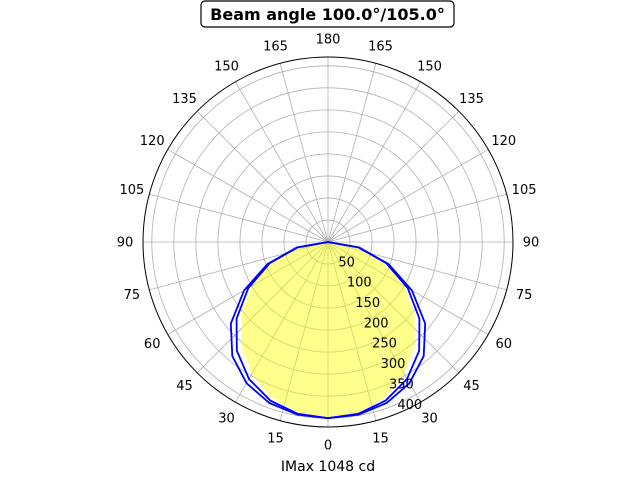 The height and width of the screenshot is (480, 640). Describe the element at coordinates (380, 334) in the screenshot. I see `radial-labels: 50 100 150 200 250 300 350 400` at that location.